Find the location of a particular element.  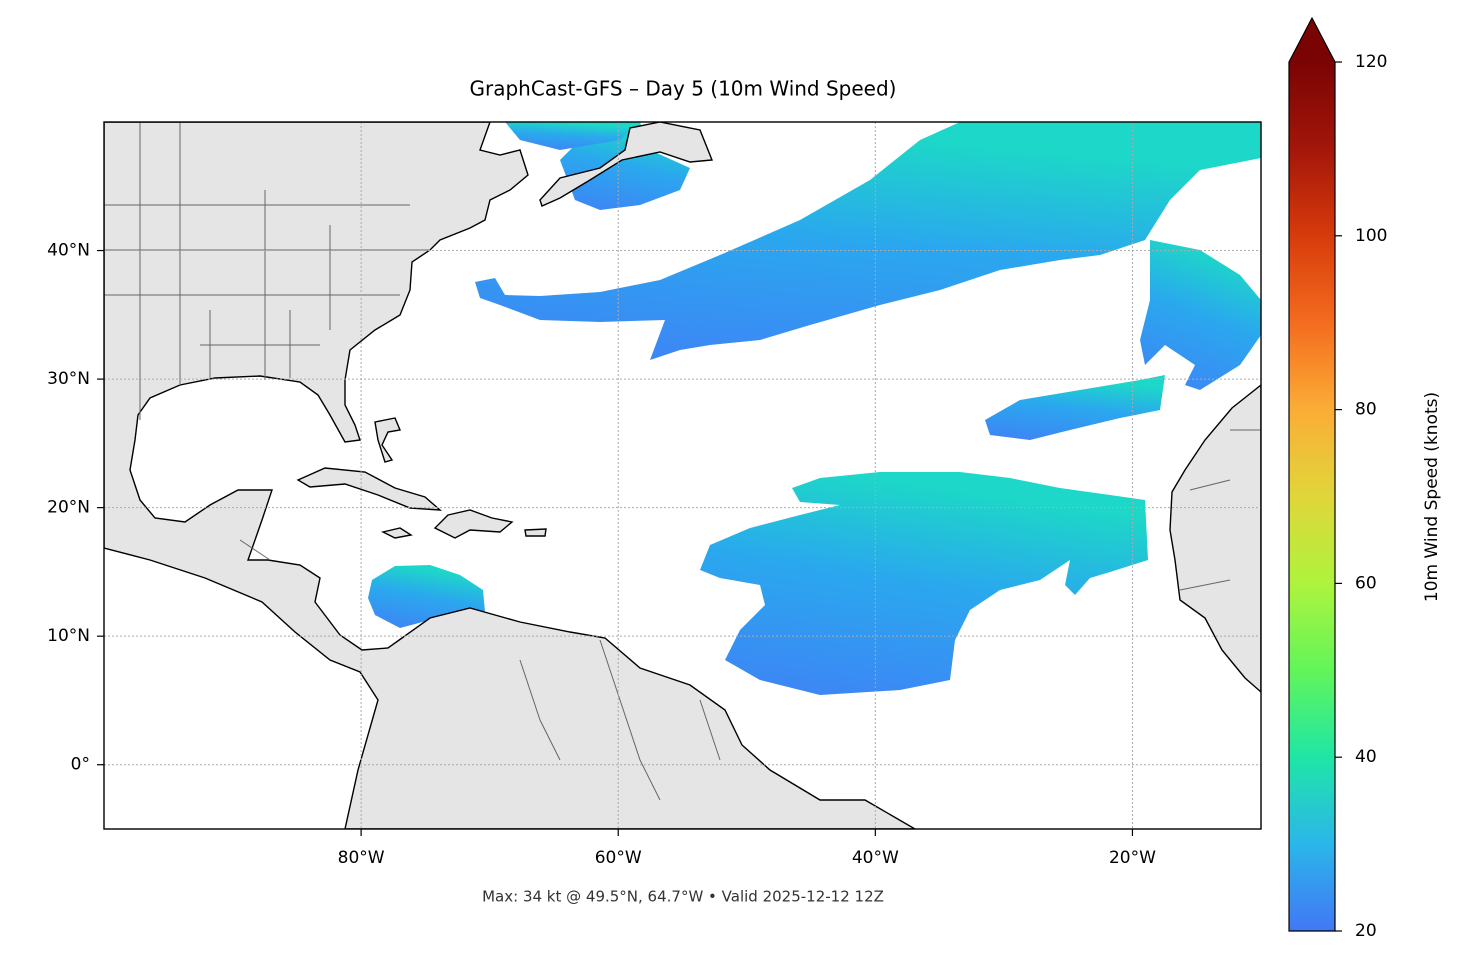

y-tick-label: 40°N is located at coordinates (68, 251).